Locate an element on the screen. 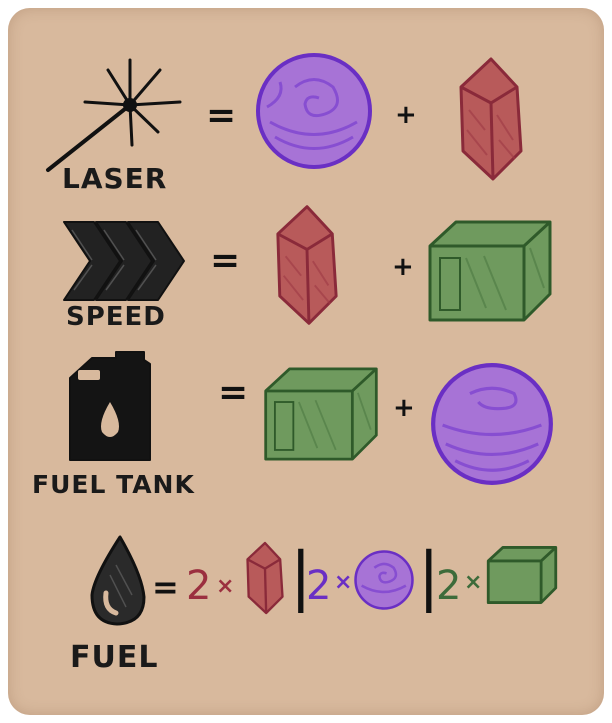 The image size is (612, 723). laser-icon is located at coordinates (114, 115).